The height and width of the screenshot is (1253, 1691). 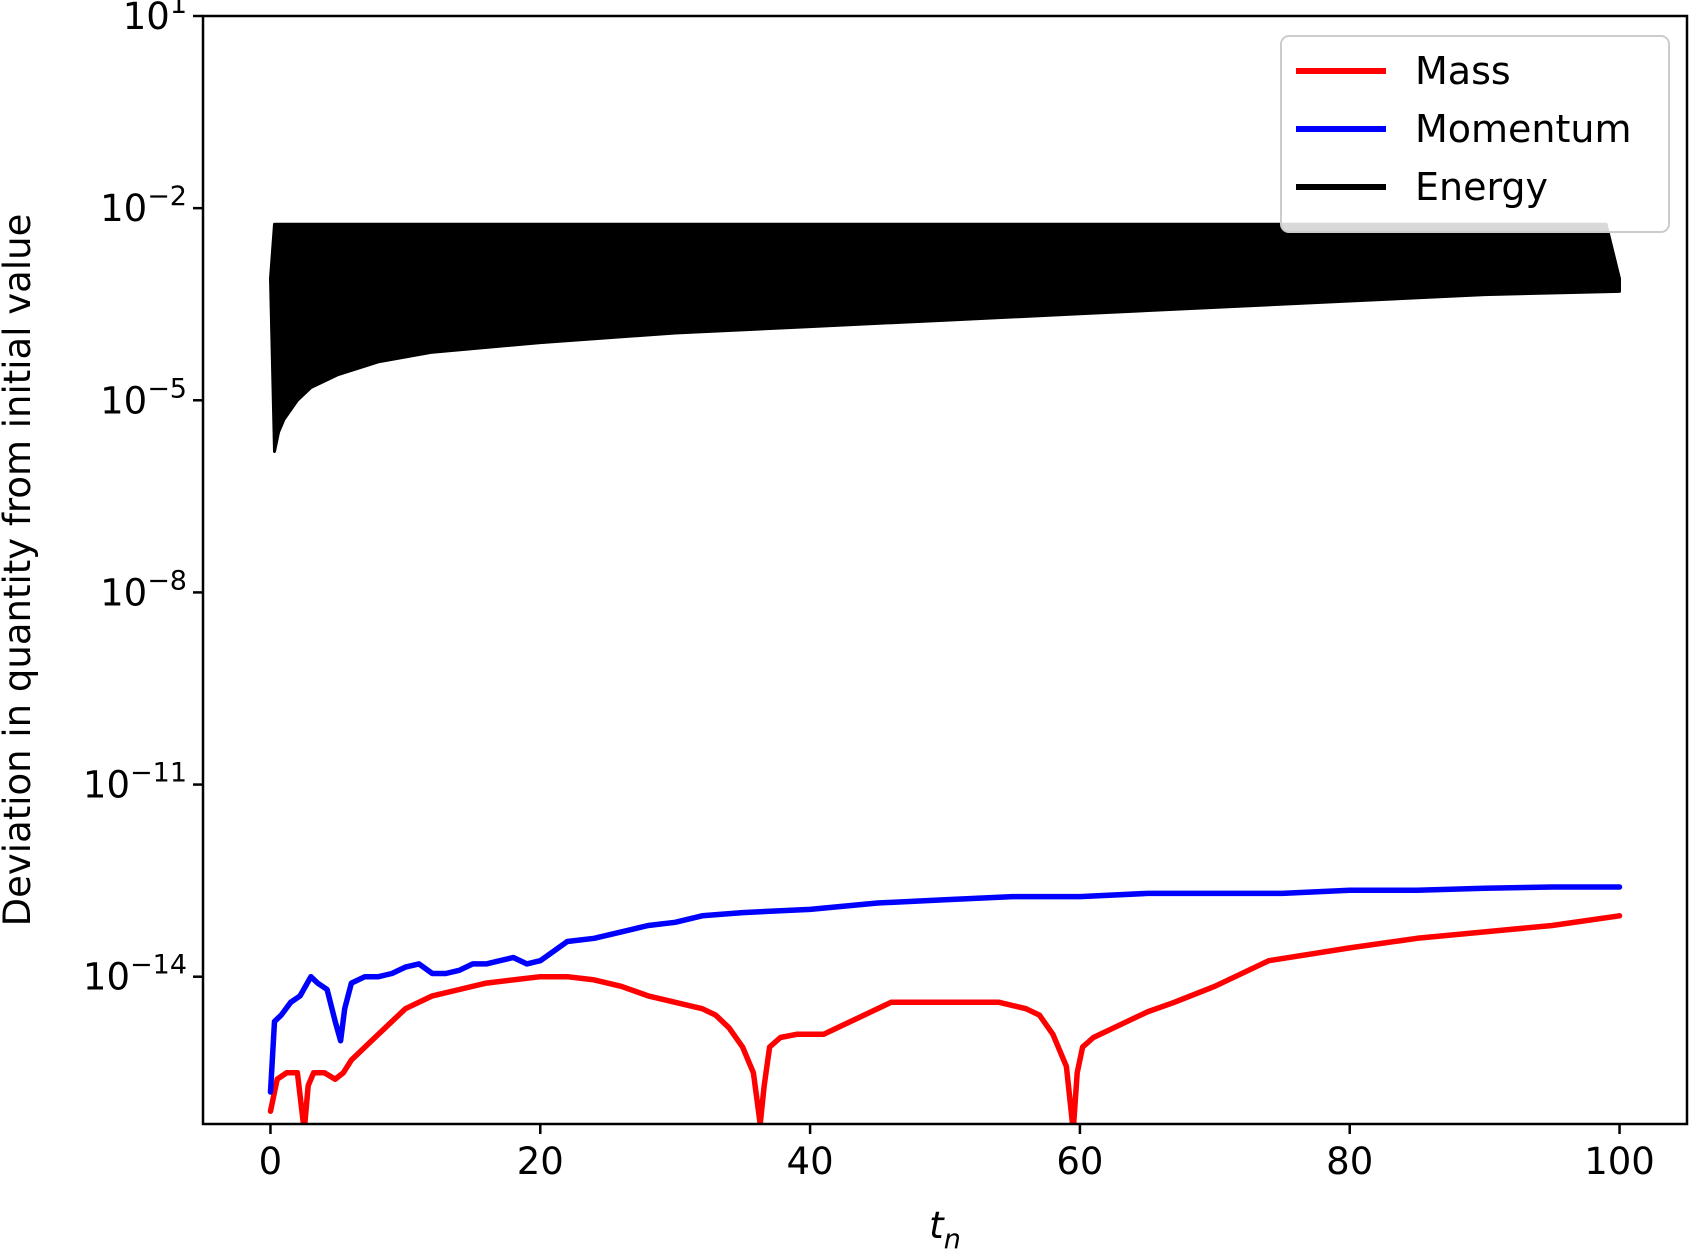 I want to click on y-tick-label: 101, so click(x=155, y=19).